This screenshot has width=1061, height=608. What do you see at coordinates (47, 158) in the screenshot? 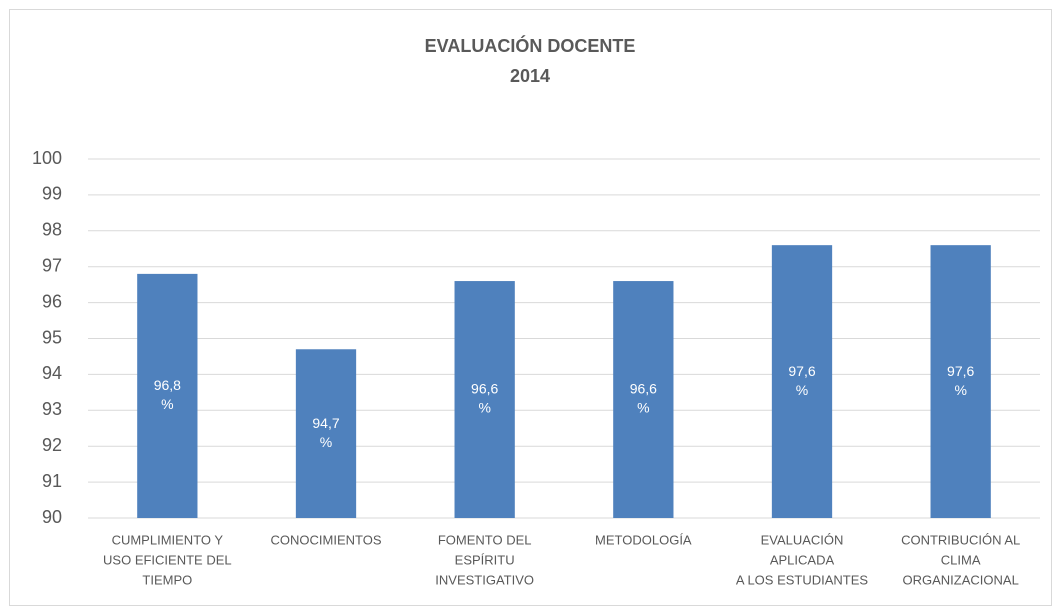
I see `y-tick-label: 100` at bounding box center [47, 158].